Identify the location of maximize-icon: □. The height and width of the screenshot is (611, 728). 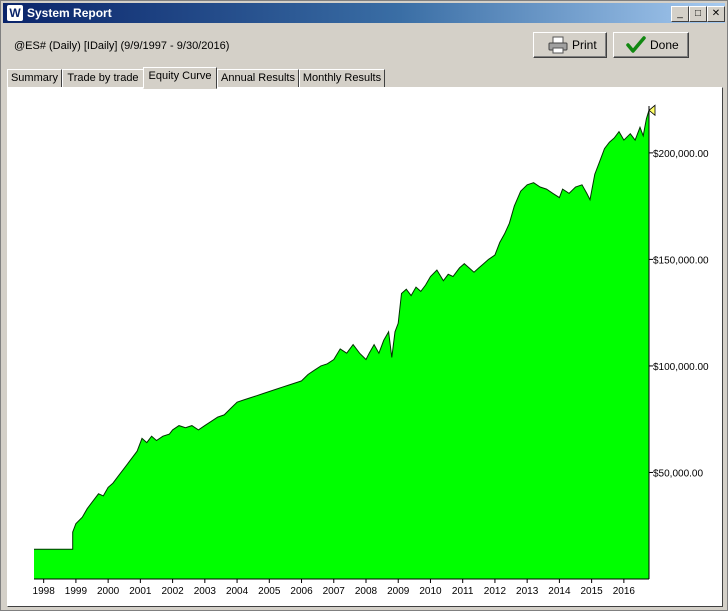
(698, 14).